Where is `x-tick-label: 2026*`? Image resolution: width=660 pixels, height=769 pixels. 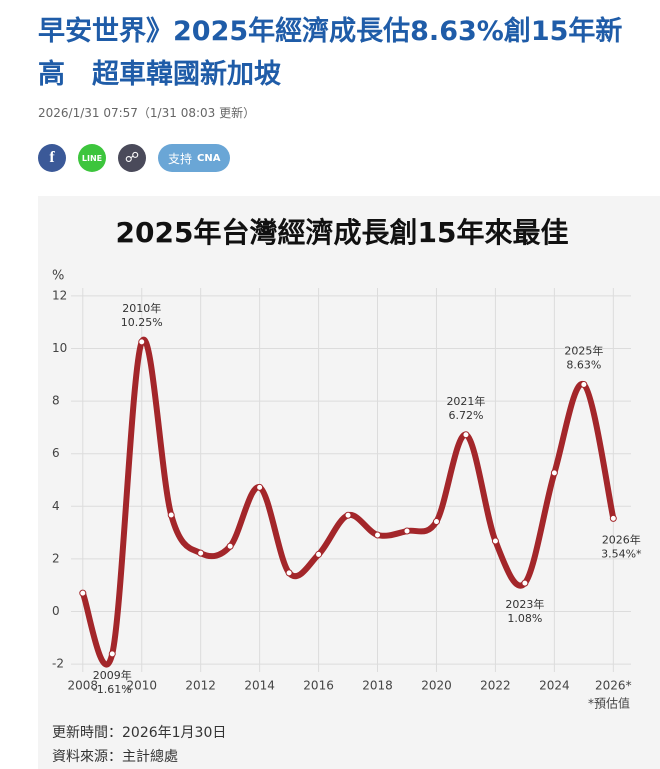 x-tick-label: 2026* is located at coordinates (613, 686).